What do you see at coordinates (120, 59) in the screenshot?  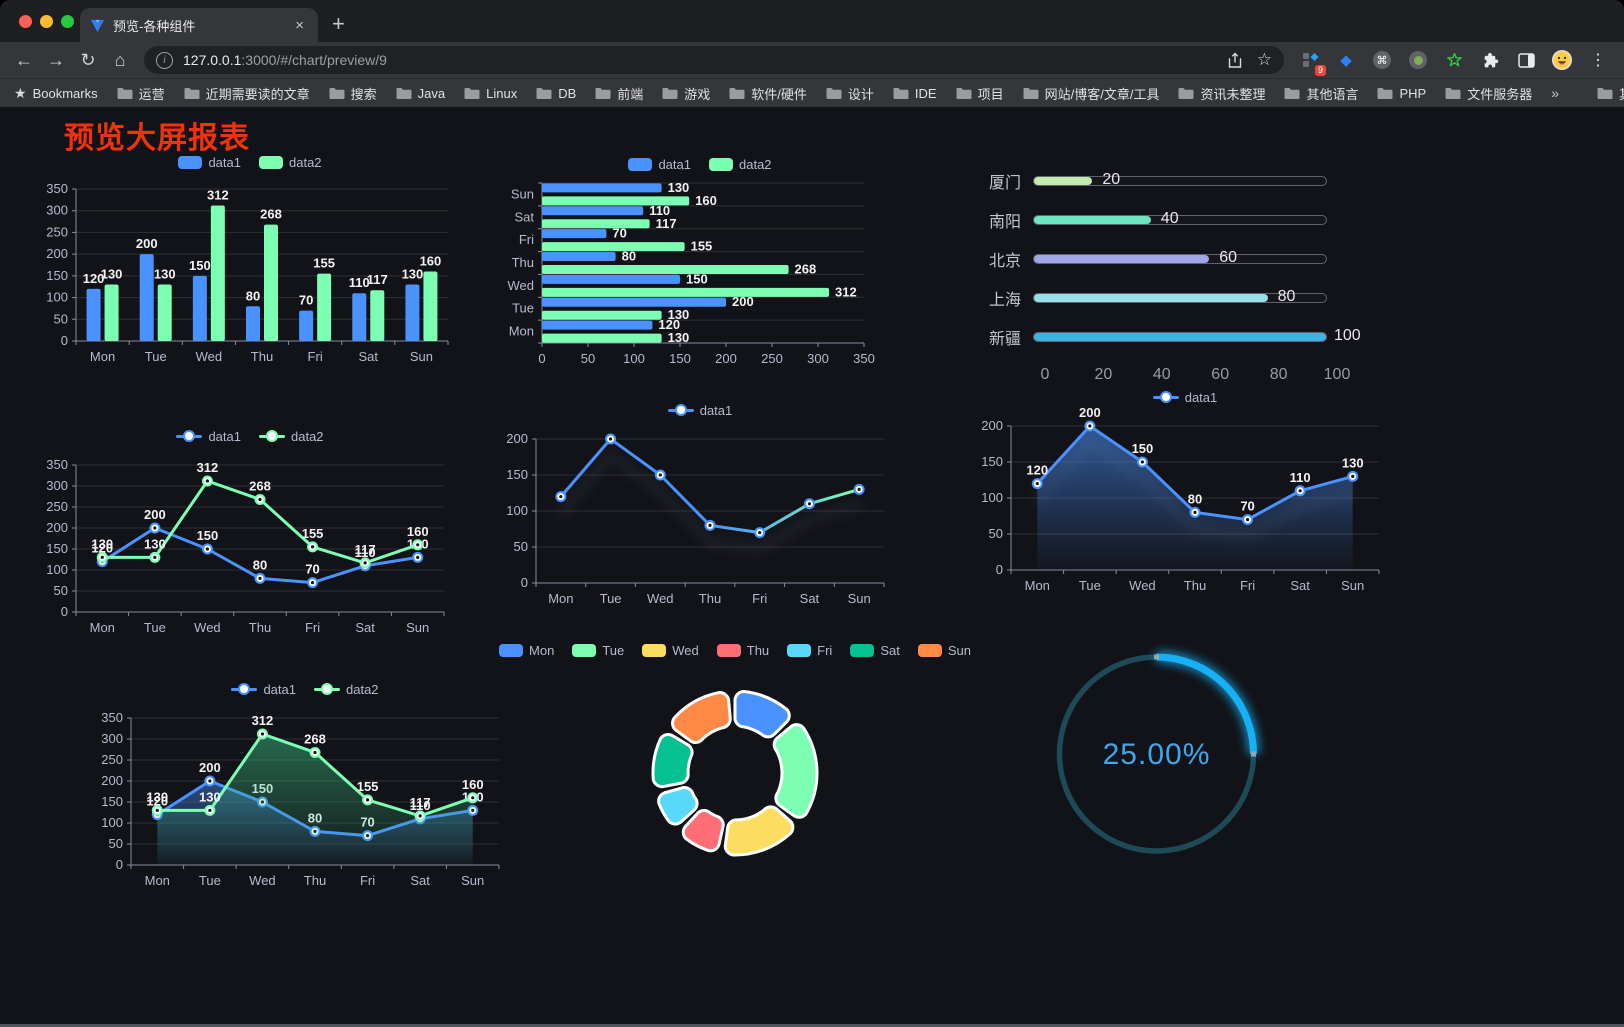 I see `home-button: ⌂` at bounding box center [120, 59].